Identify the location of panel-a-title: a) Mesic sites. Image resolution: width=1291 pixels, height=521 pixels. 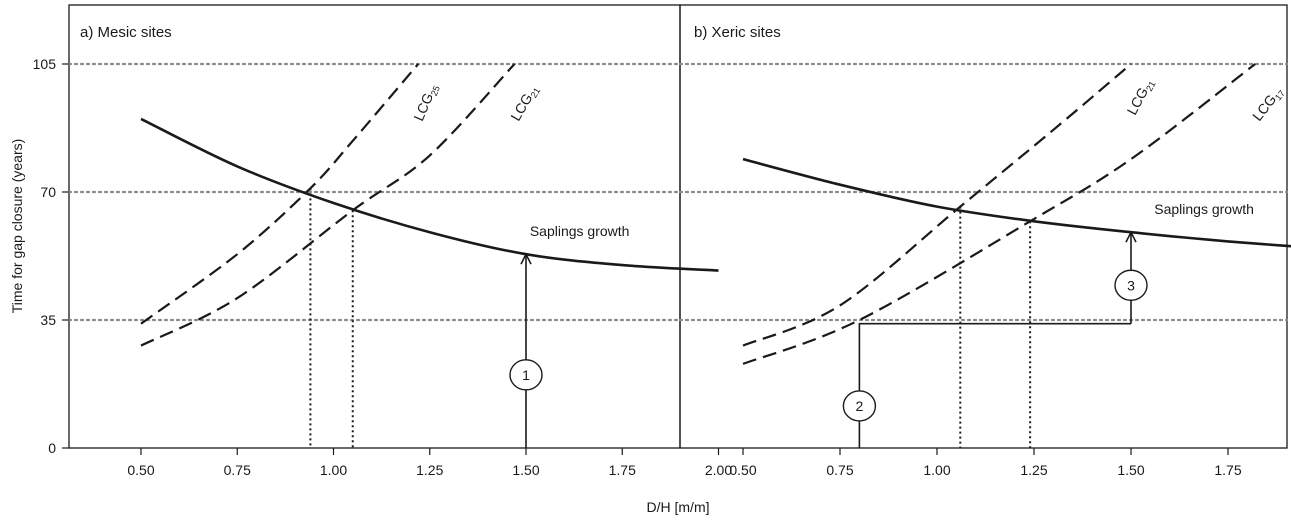
(126, 32).